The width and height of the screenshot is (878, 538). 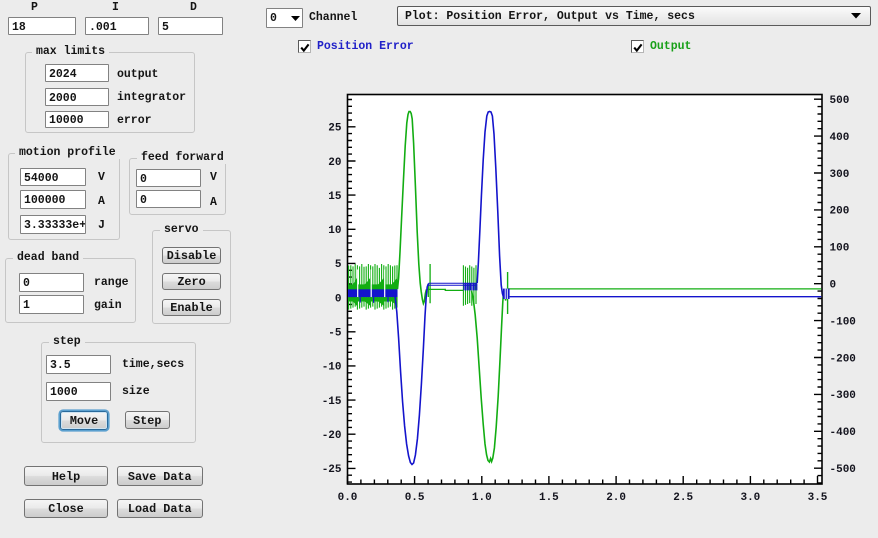 I want to click on svg-text: 0.5, so click(x=415, y=498).